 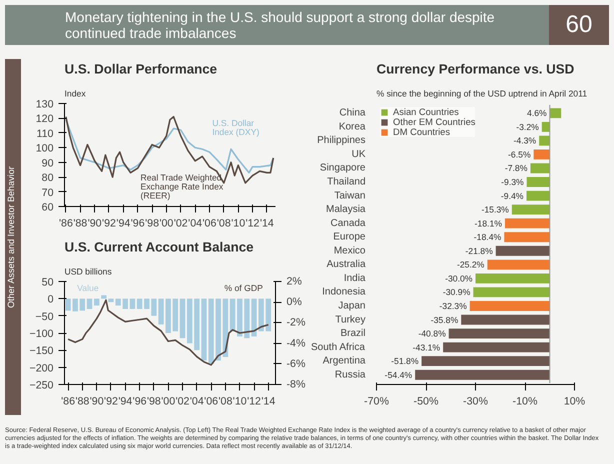 What do you see at coordinates (141, 69) in the screenshot?
I see `chart-title: U.S. Dollar Performance` at bounding box center [141, 69].